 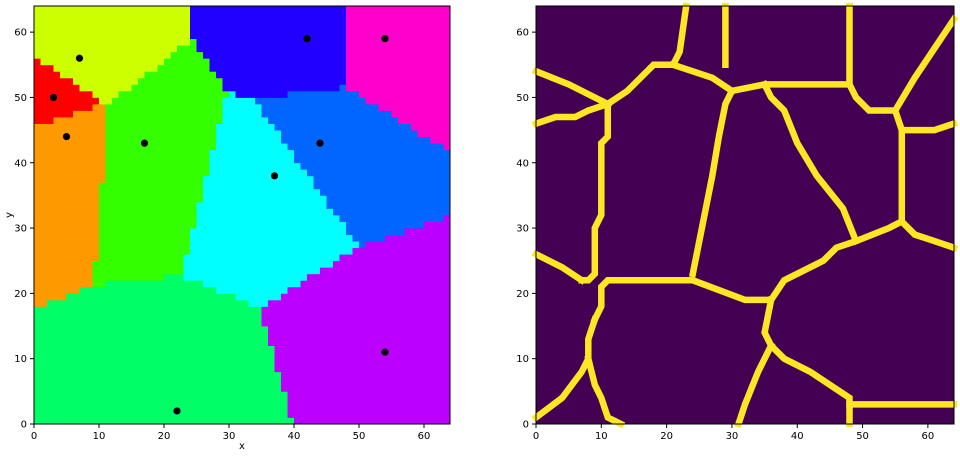 I want to click on x-axis-label: x, so click(x=242, y=446).